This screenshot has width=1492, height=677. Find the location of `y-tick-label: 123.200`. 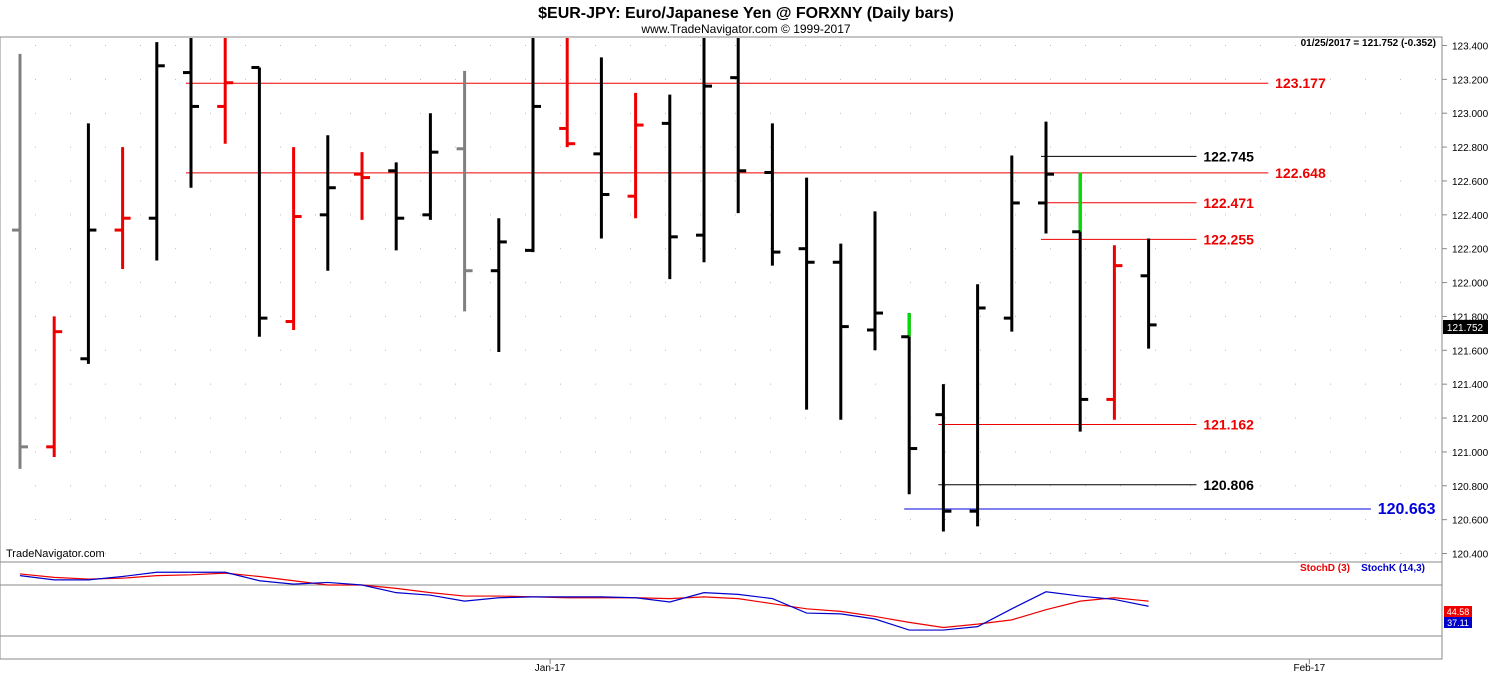

y-tick-label: 123.200 is located at coordinates (1470, 80).